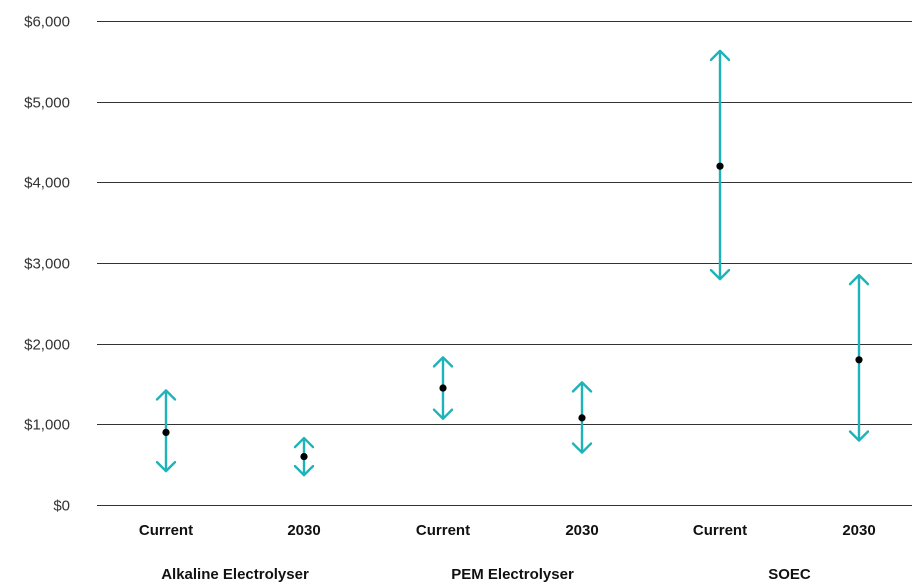  I want to click on x-group-label: SOEC, so click(789, 574).